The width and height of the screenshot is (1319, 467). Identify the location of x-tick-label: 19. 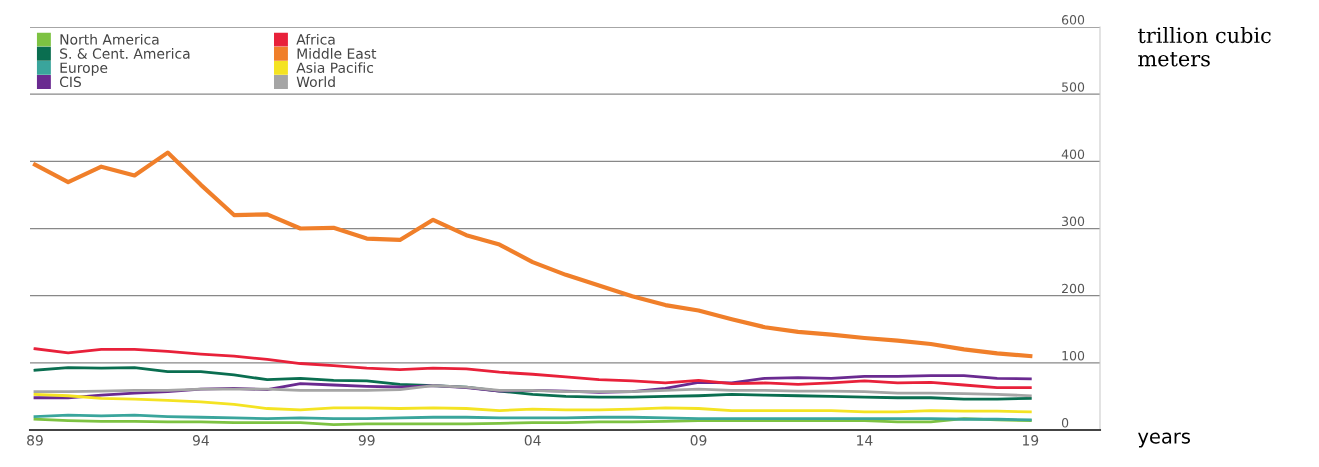
(1031, 440).